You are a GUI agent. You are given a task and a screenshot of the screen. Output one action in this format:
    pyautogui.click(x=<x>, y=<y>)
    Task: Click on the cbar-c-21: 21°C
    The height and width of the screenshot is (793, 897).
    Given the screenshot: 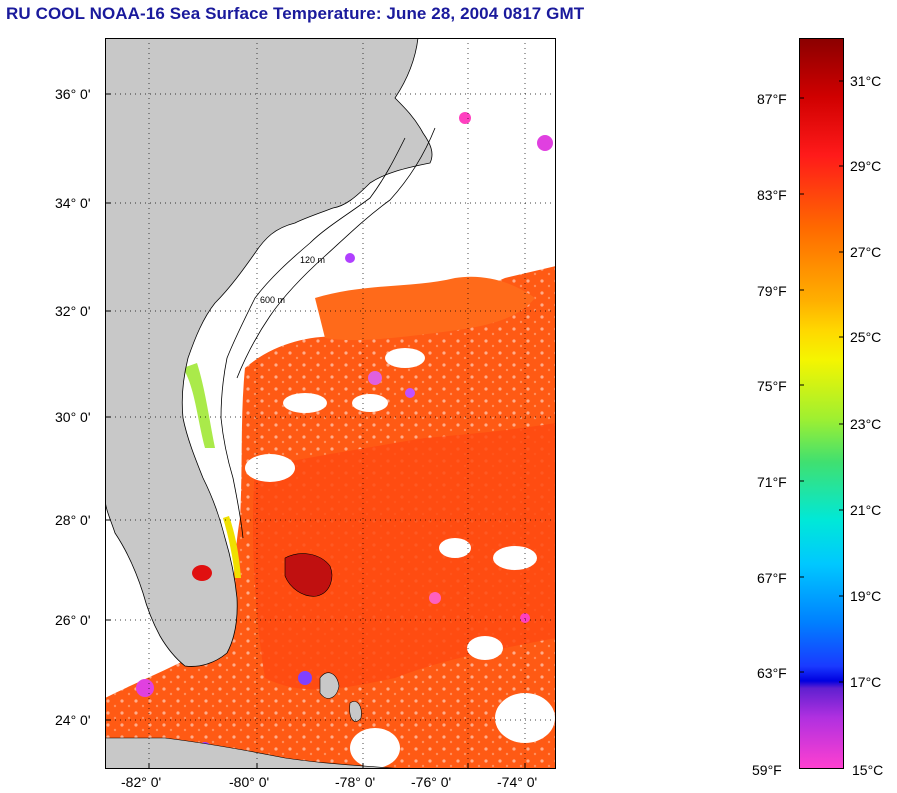 What is the action you would take?
    pyautogui.click(x=866, y=510)
    